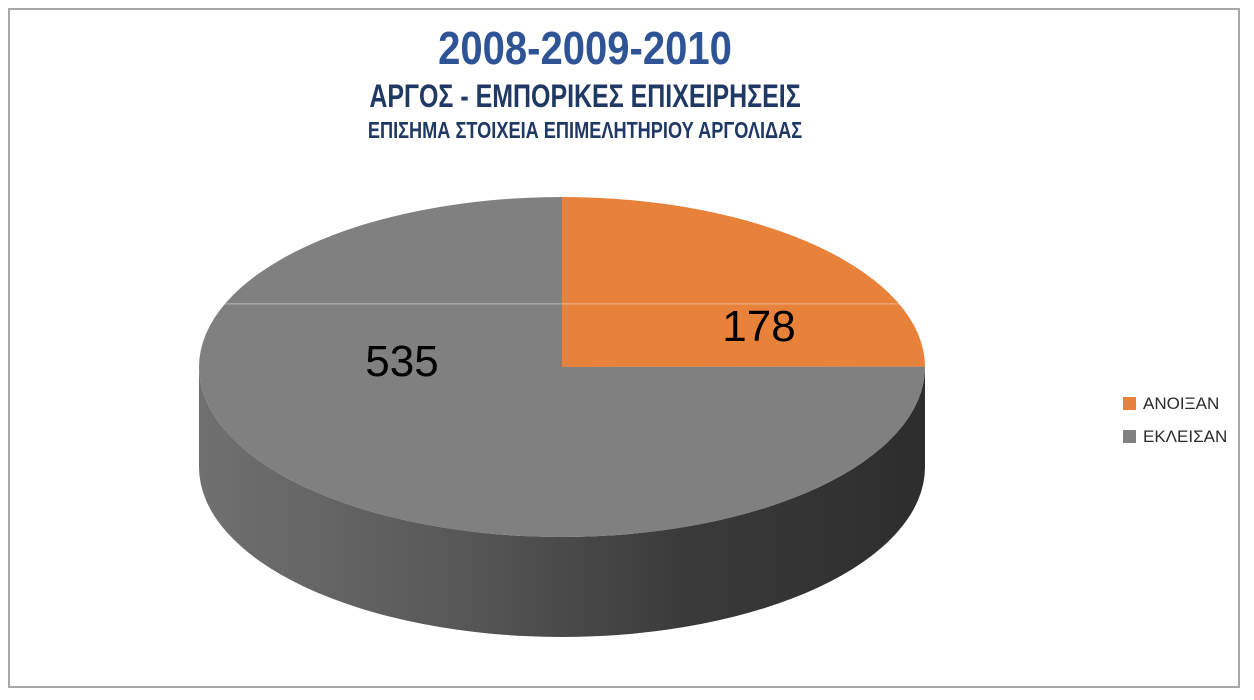  What do you see at coordinates (759, 326) in the screenshot?
I see `data-label-anoixan: 178` at bounding box center [759, 326].